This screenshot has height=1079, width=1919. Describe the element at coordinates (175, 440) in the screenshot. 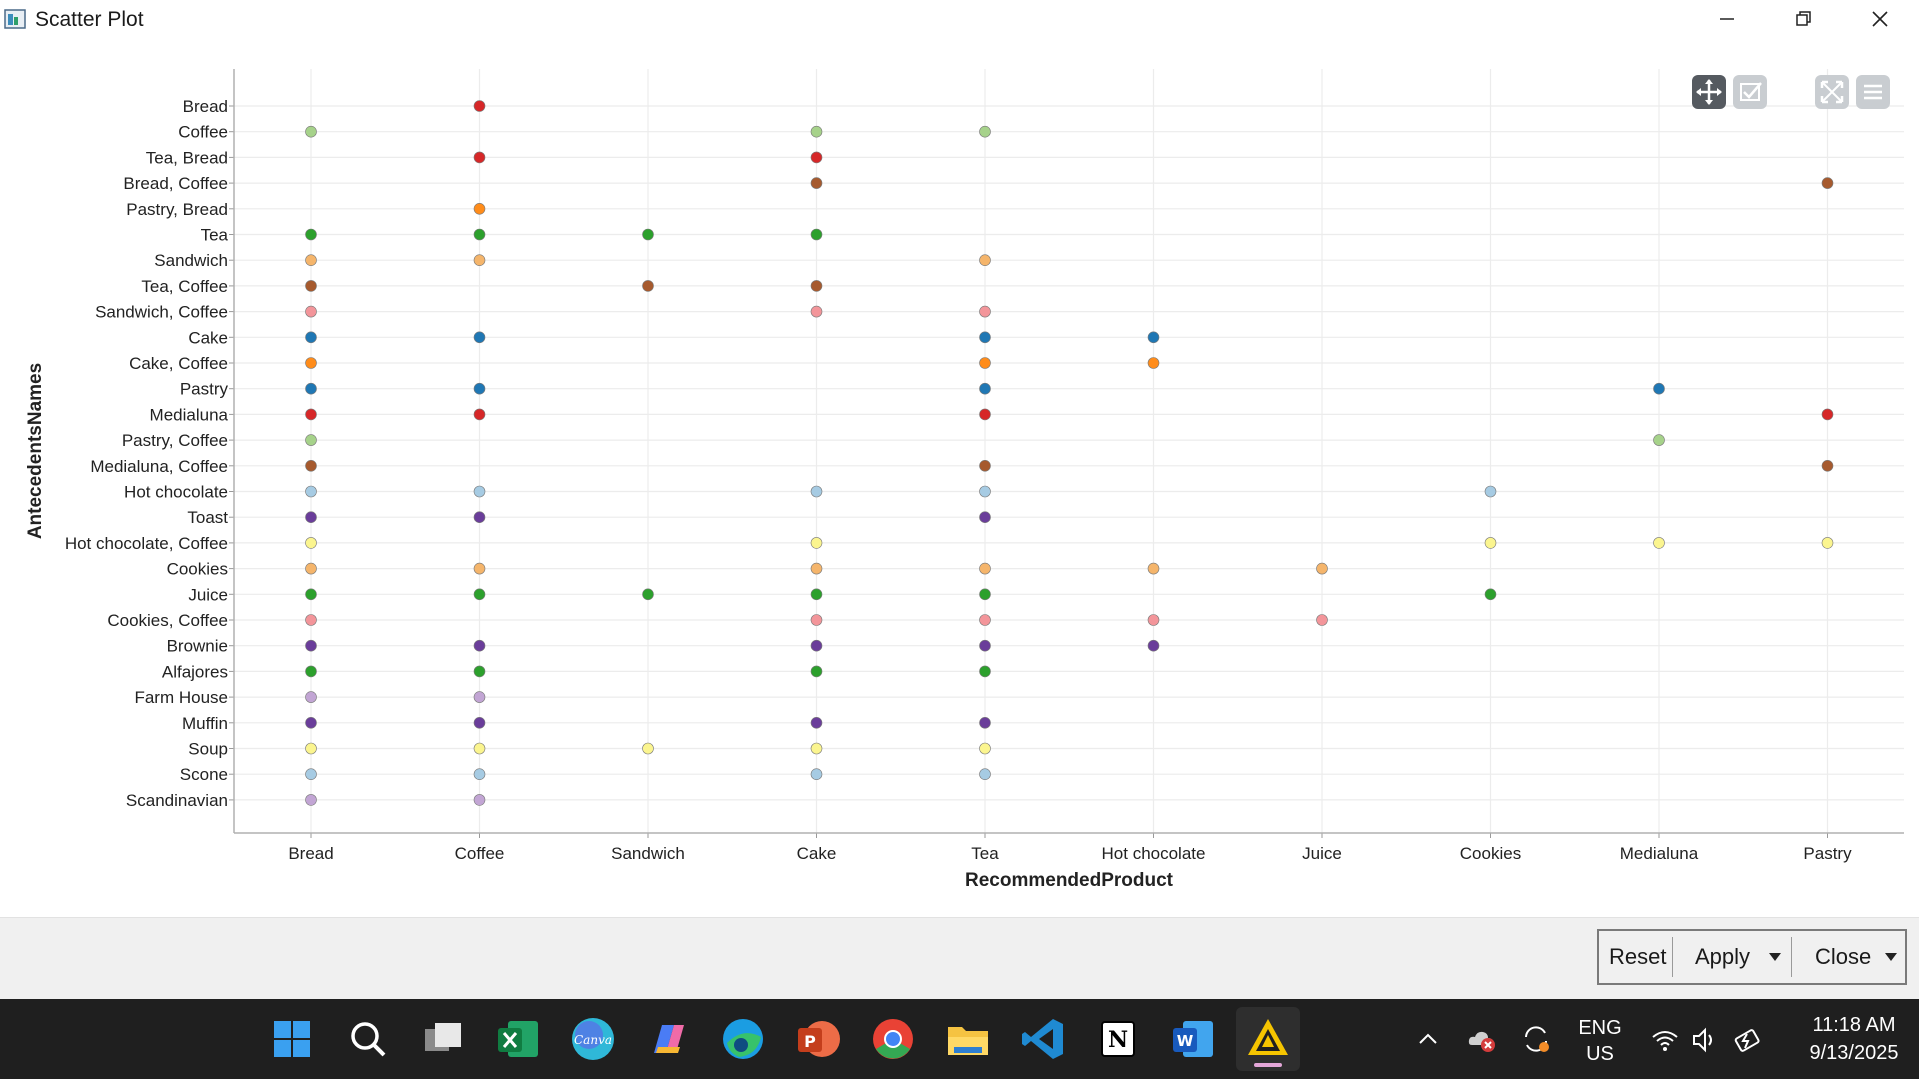

I see `y-tick-label: Pastry, Coffee` at that location.